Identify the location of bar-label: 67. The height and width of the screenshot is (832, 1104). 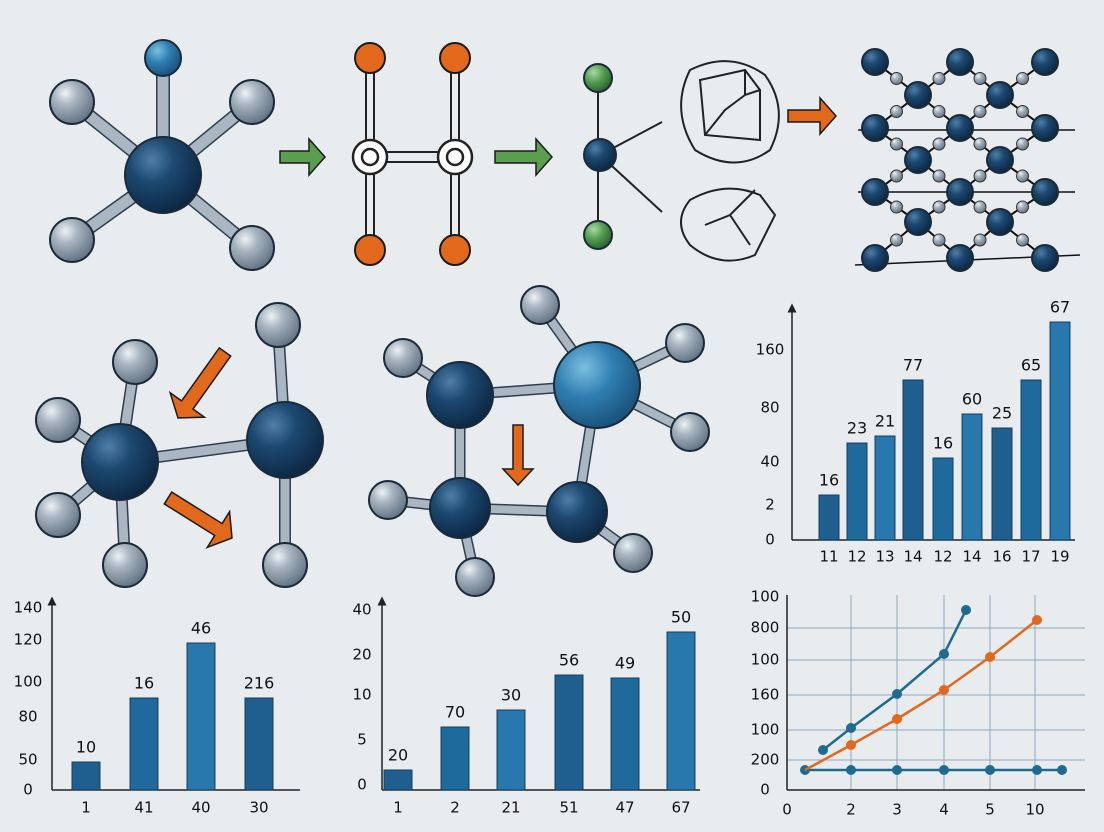
(1060, 307).